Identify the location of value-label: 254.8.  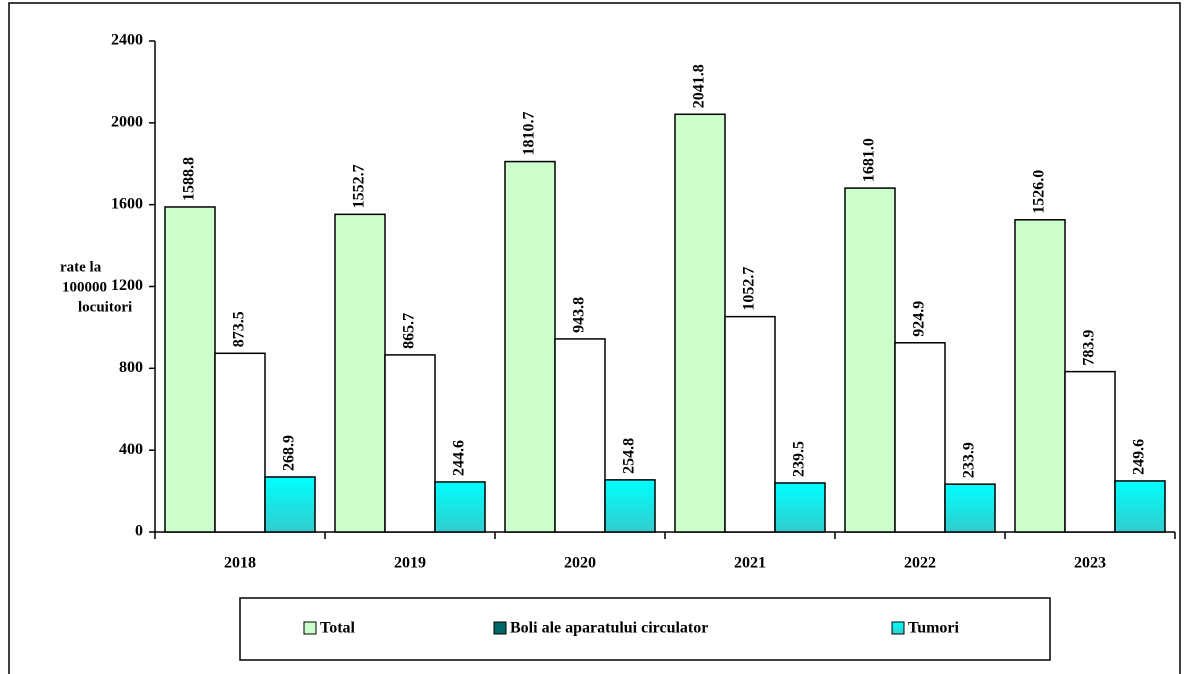
(629, 456).